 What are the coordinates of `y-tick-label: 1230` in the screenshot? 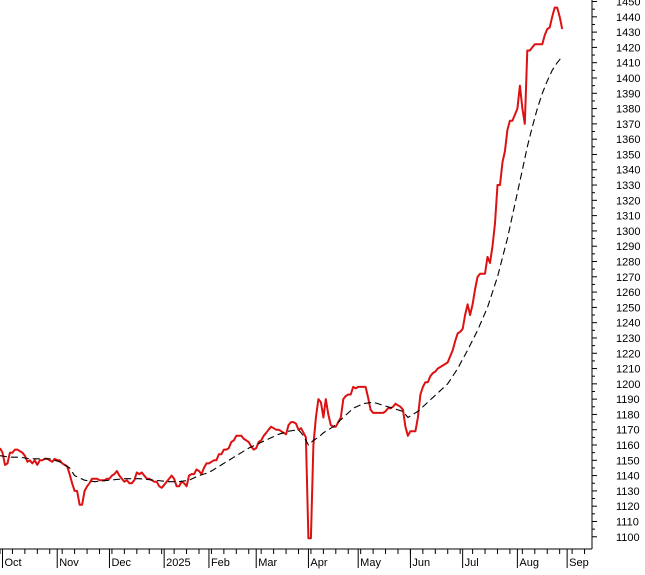 It's located at (628, 339).